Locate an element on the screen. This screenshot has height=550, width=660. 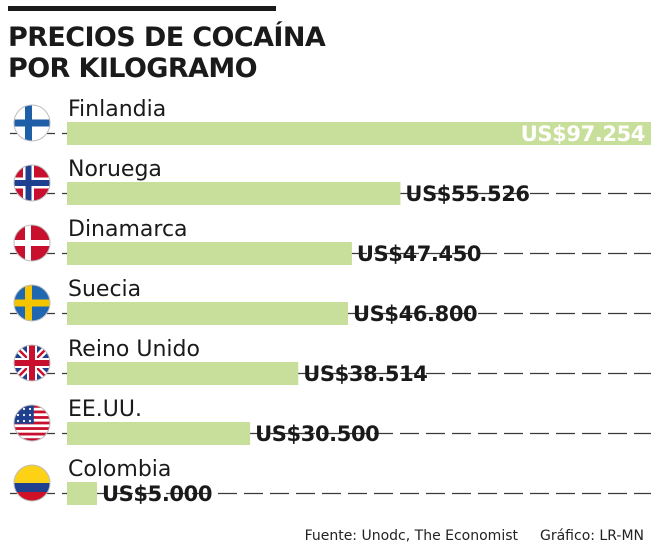
category-label: Noruega is located at coordinates (115, 169).